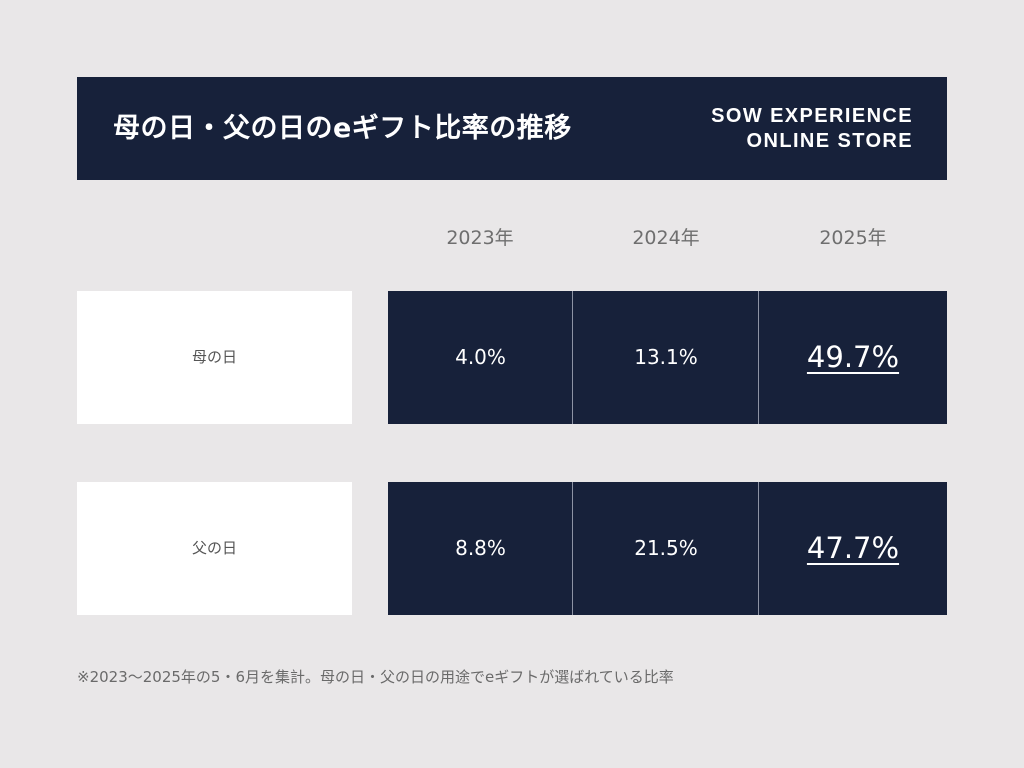 Image resolution: width=1024 pixels, height=768 pixels. I want to click on value-fathers-day-2024: 21.5%, so click(666, 548).